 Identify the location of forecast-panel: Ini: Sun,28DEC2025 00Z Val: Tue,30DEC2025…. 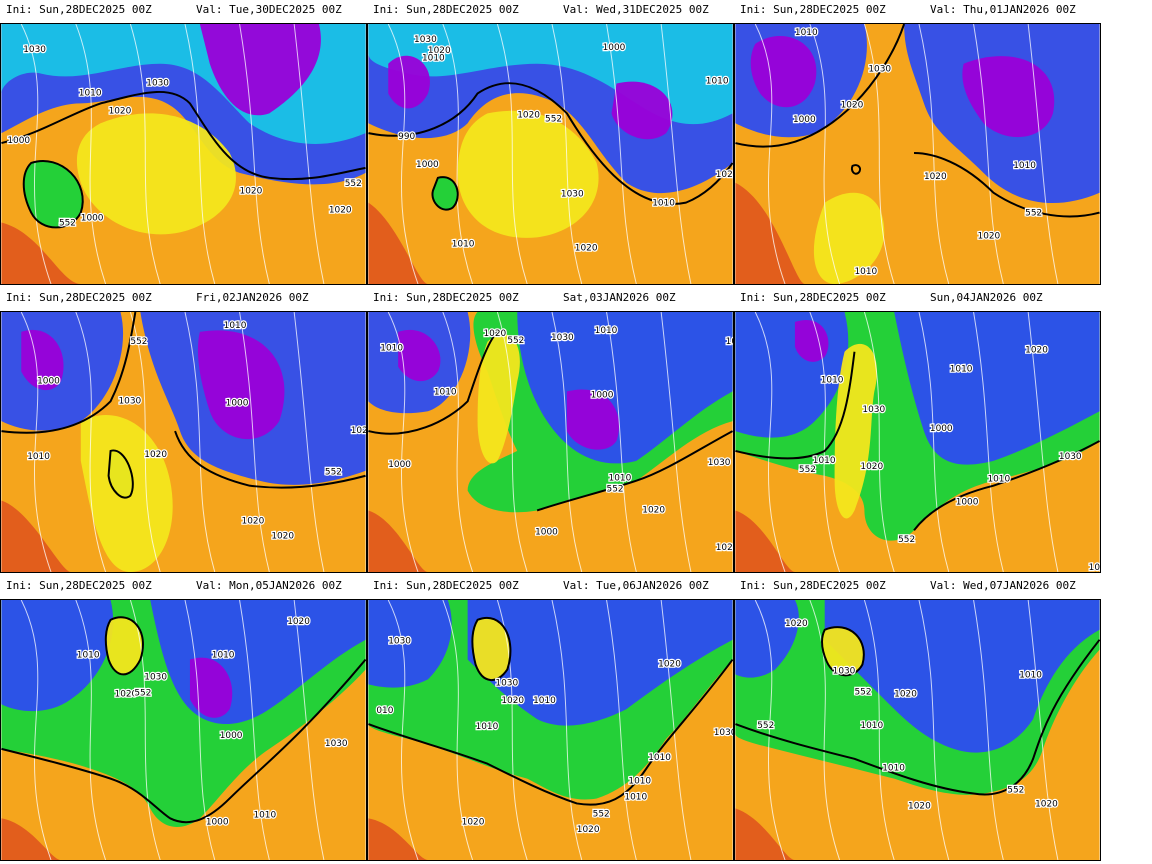
(183, 143).